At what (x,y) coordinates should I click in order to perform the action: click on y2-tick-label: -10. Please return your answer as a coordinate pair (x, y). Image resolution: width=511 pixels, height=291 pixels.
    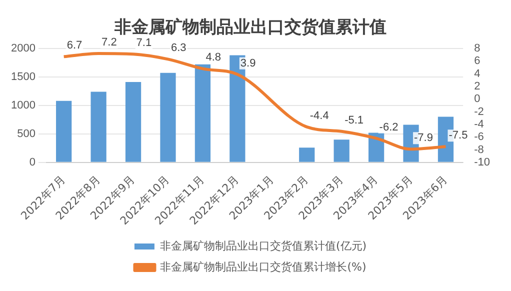
    Looking at the image, I should click on (482, 162).